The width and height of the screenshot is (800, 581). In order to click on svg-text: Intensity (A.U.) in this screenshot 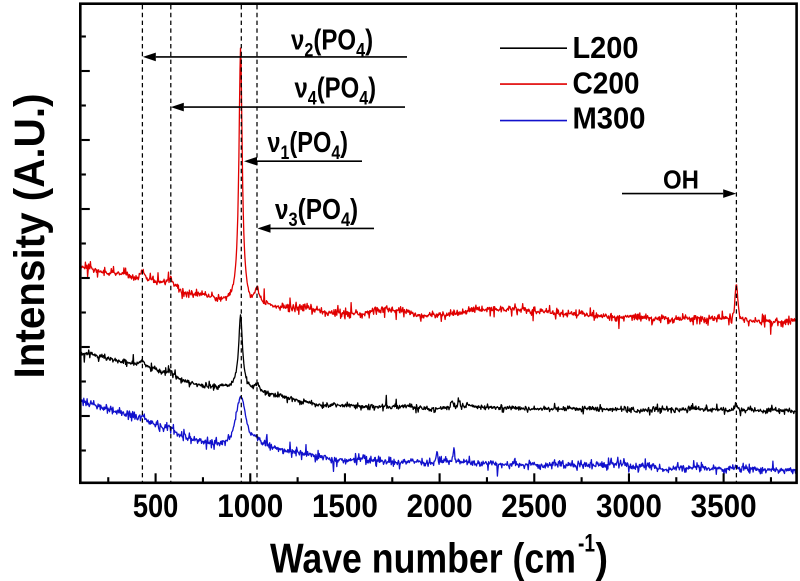, I will do `click(30, 236)`.